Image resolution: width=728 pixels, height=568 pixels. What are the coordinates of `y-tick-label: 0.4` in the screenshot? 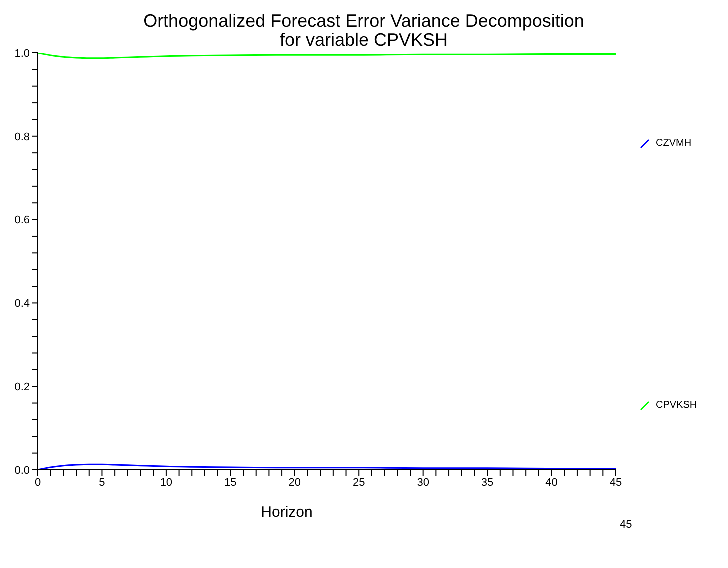 It's located at (22, 304).